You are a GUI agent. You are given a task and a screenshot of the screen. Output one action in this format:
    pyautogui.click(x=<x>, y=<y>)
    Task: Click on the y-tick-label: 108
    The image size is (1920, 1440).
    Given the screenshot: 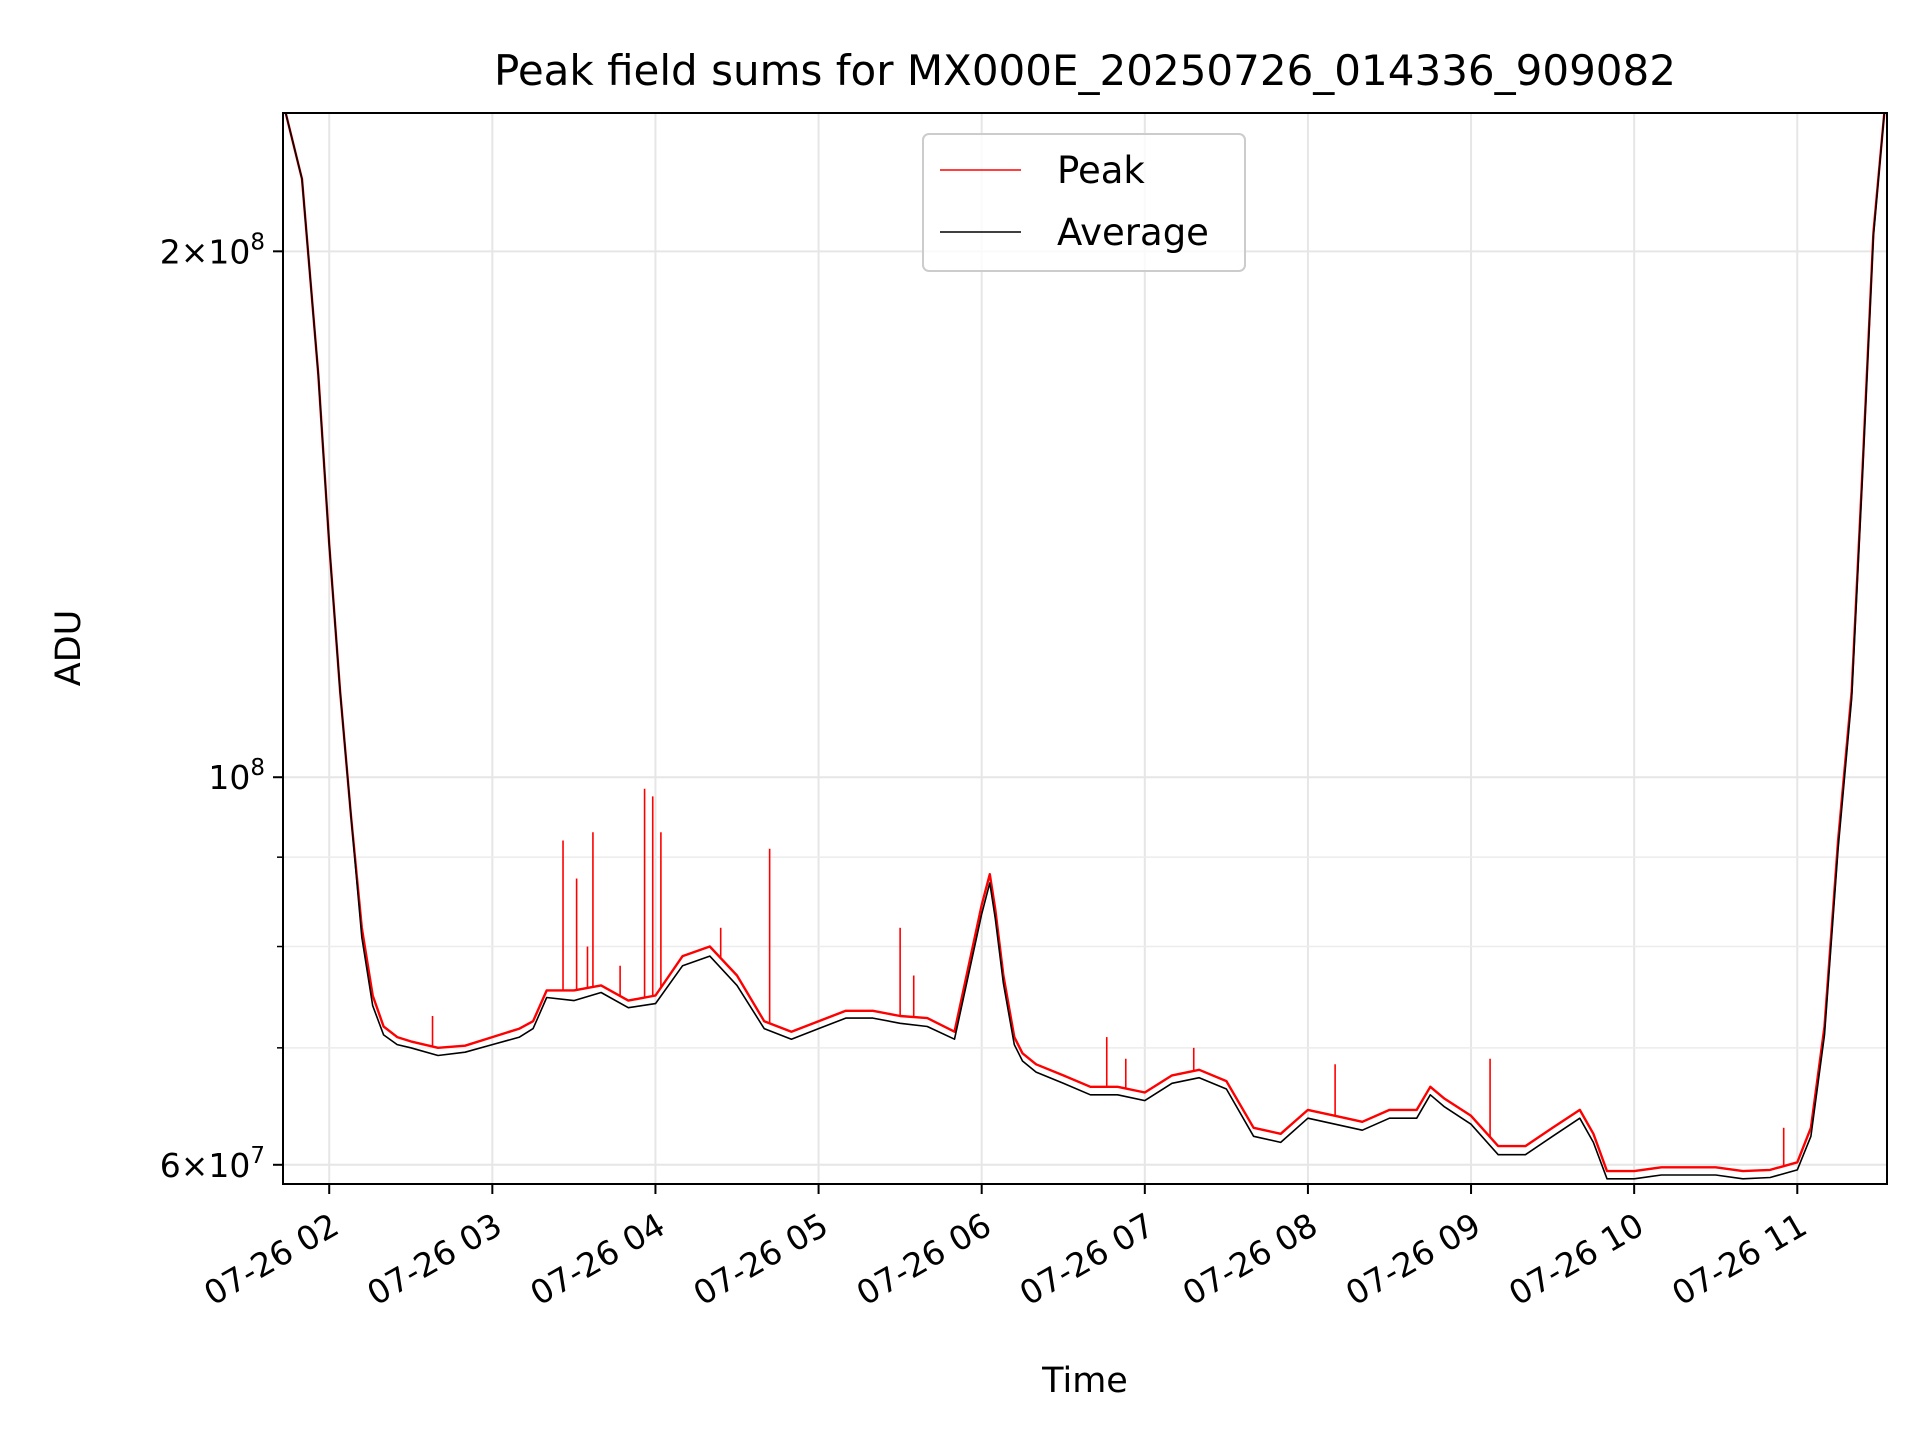 What is the action you would take?
    pyautogui.click(x=236, y=776)
    